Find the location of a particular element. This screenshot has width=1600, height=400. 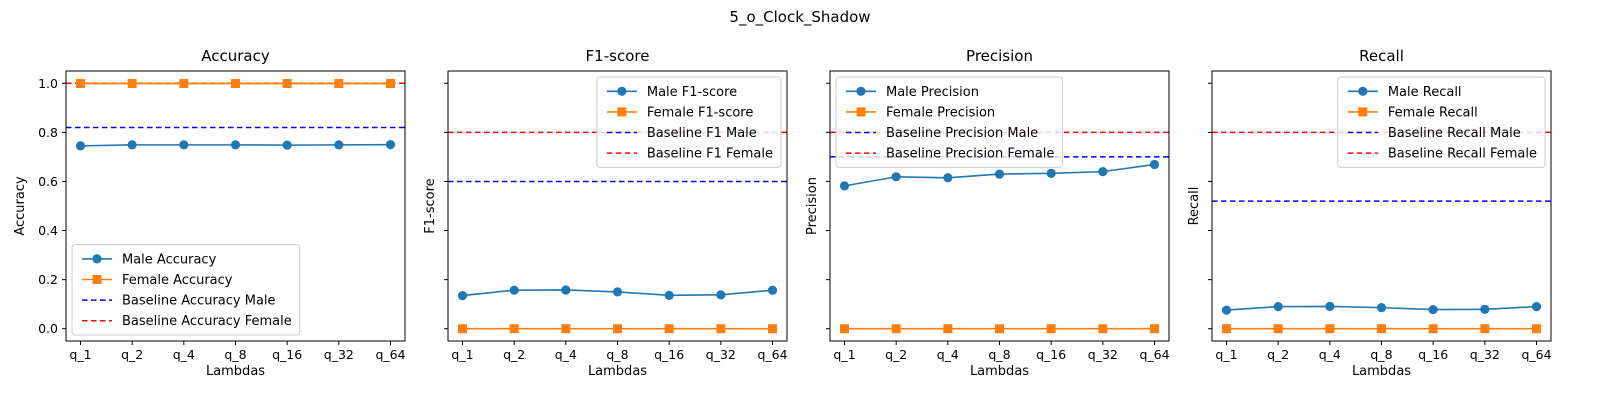

legend-label: Baseline Recall Male is located at coordinates (1454, 133).